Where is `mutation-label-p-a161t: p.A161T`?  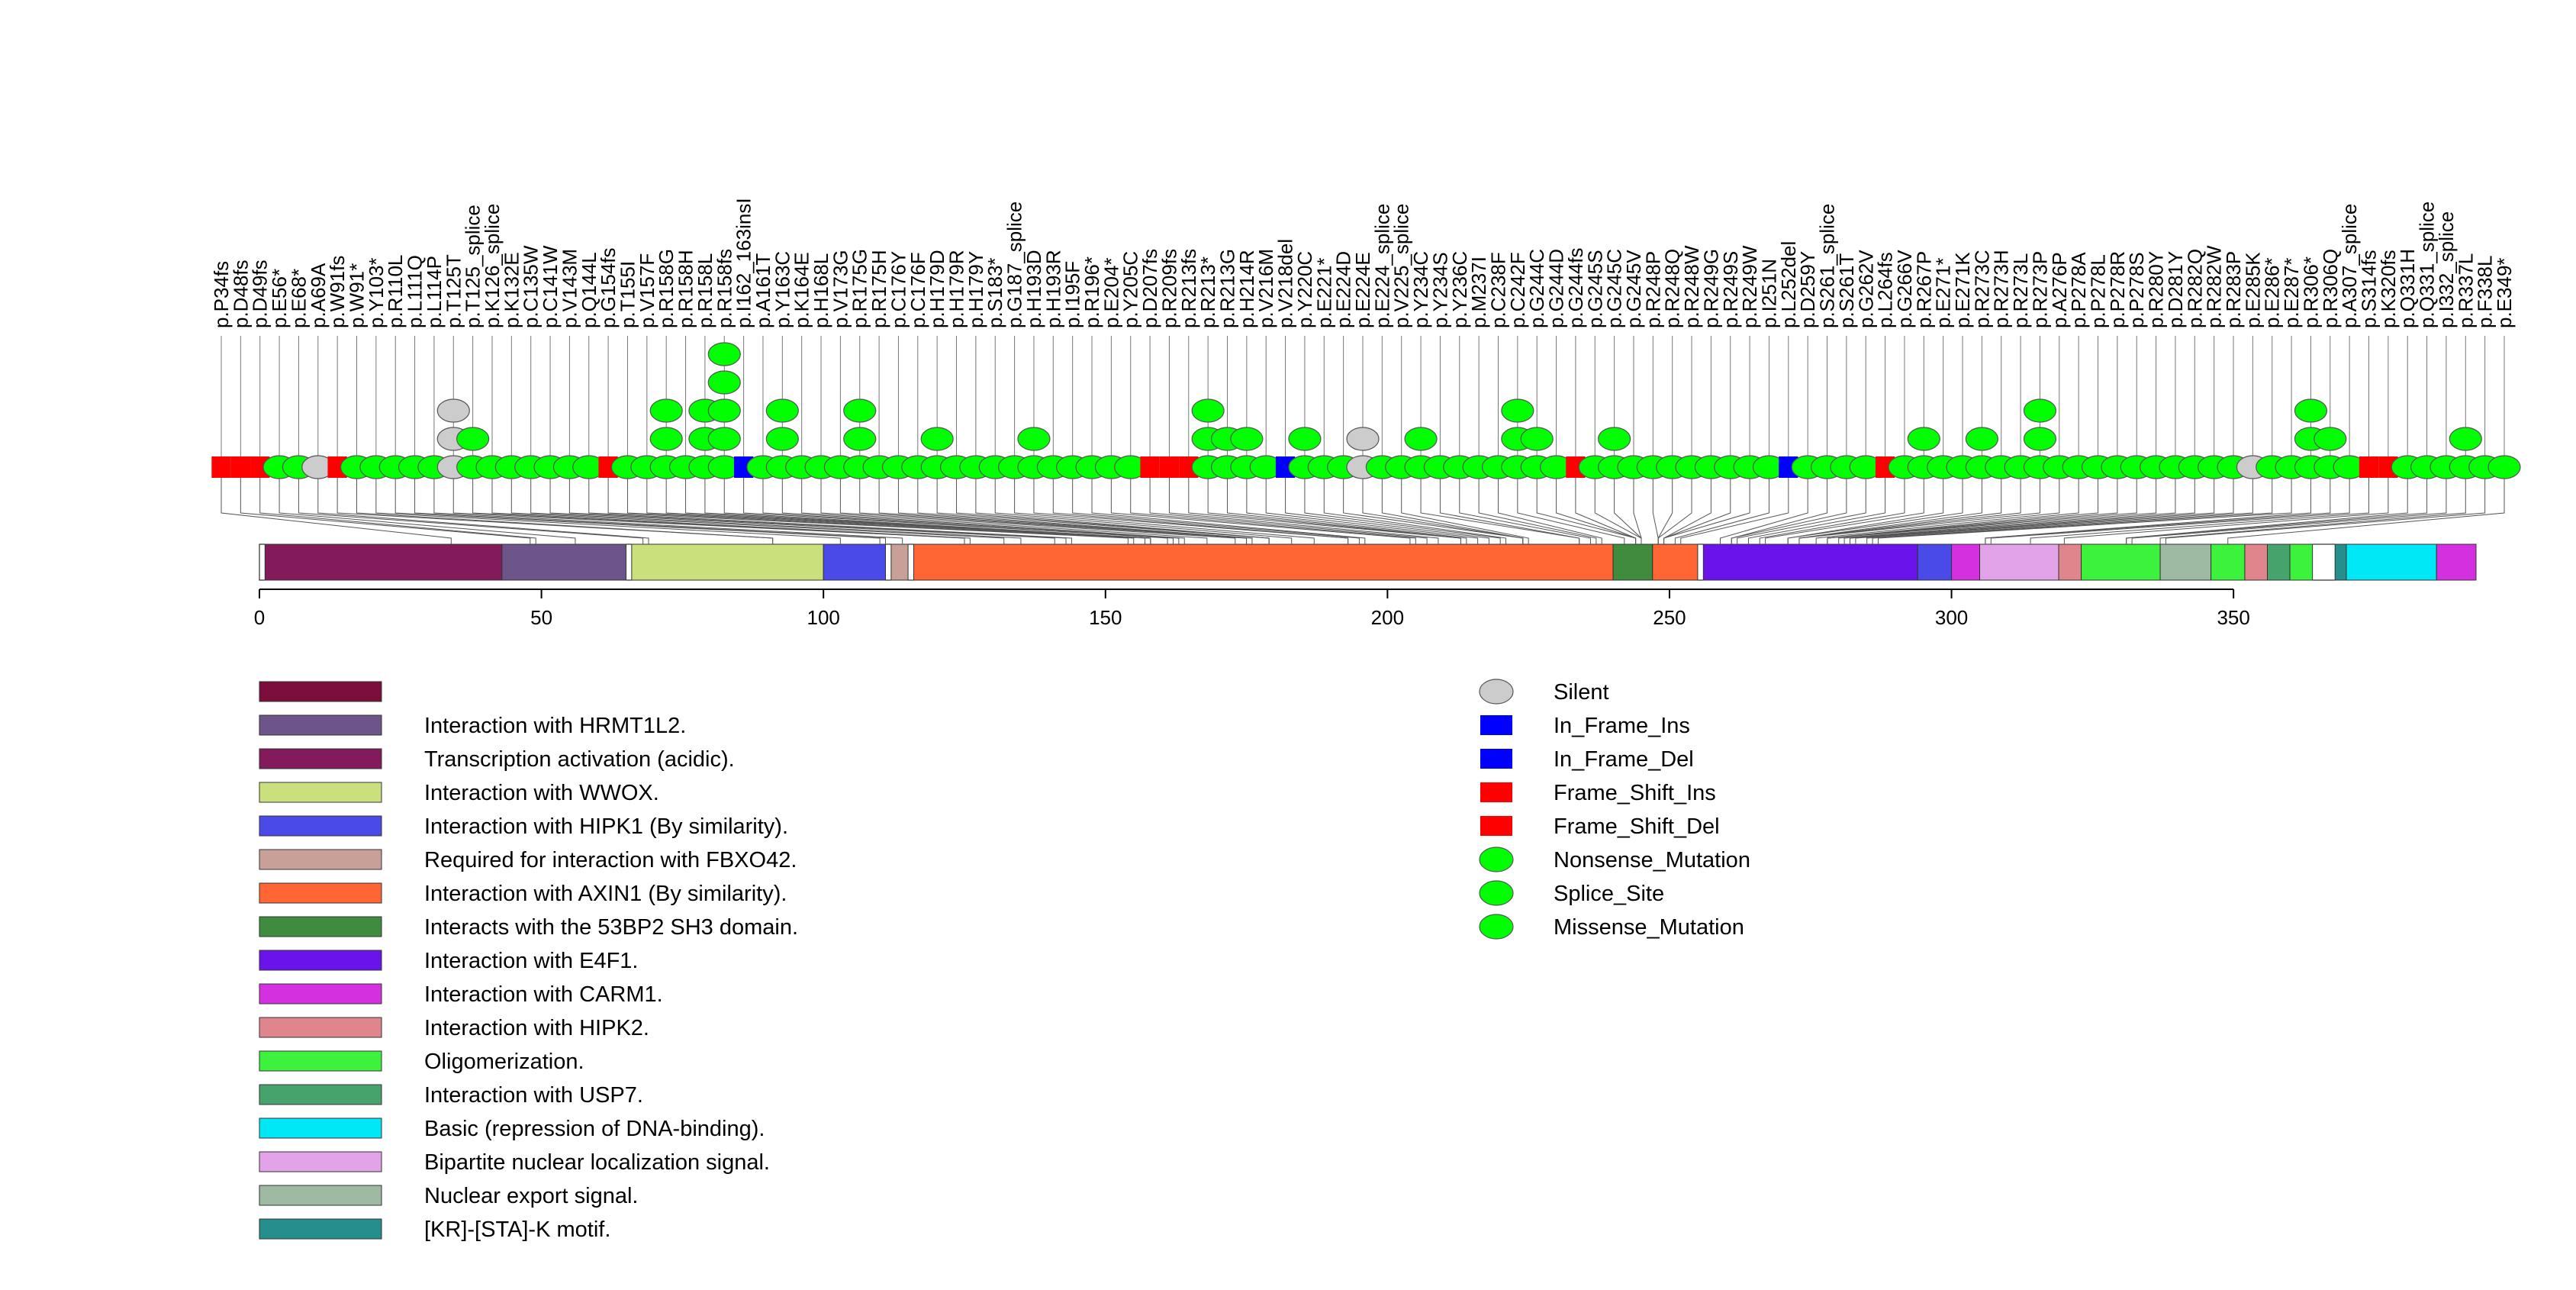 mutation-label-p-a161t: p.A161T is located at coordinates (763, 291).